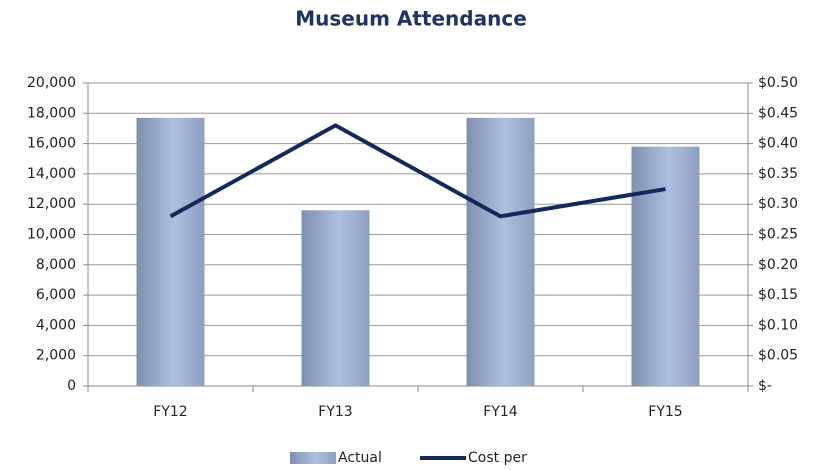  I want to click on y-tick-label: 6,000, so click(56, 295).